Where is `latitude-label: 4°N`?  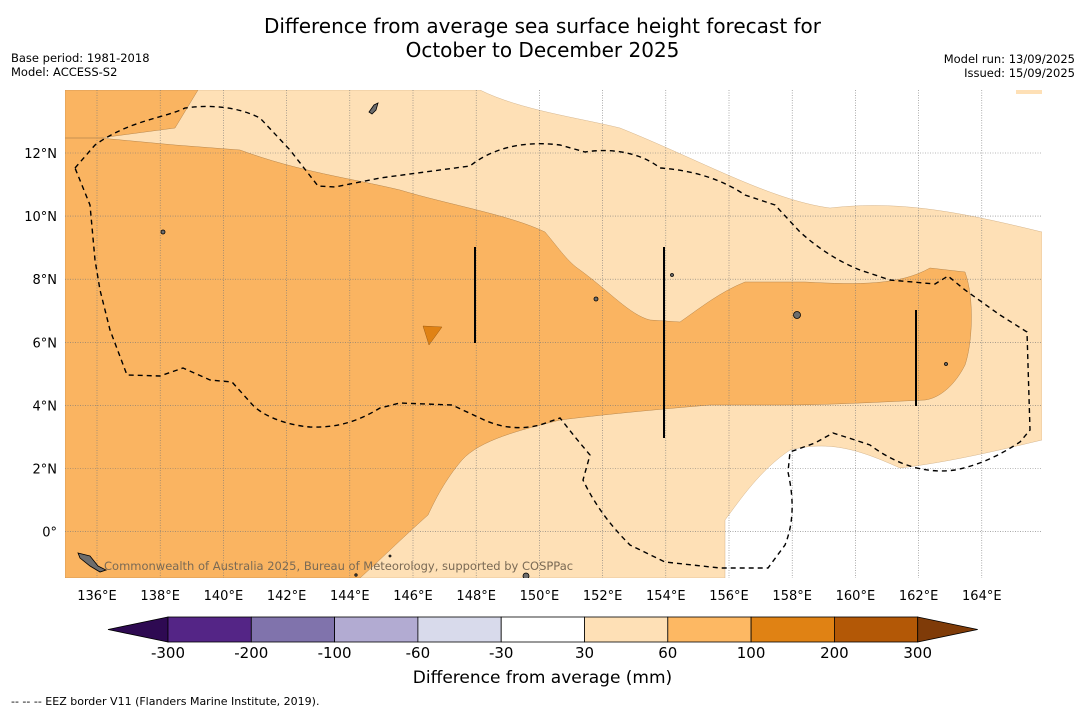
latitude-label: 4°N is located at coordinates (45, 406).